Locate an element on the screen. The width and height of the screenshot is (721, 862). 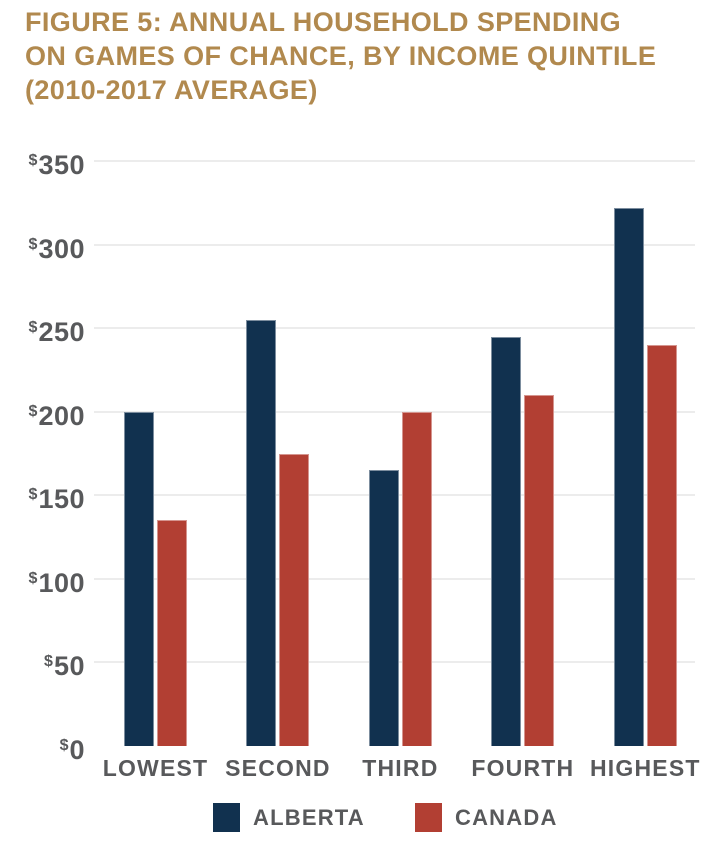
legend-item-canada: CANADA is located at coordinates (486, 817).